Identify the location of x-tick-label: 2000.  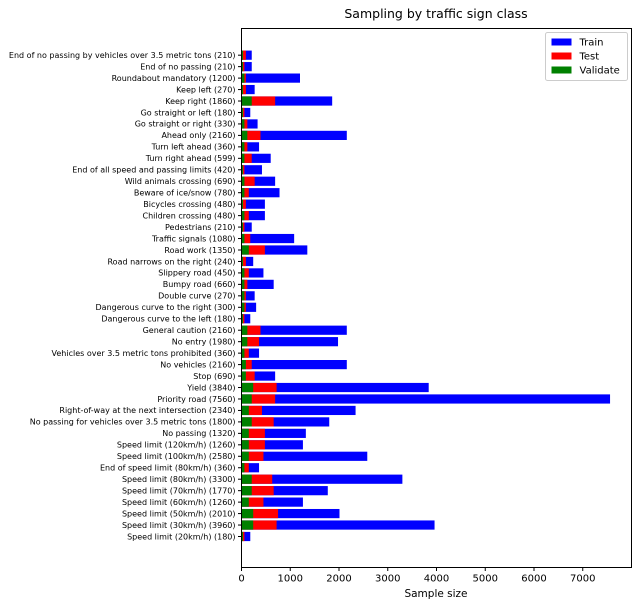
(338, 579).